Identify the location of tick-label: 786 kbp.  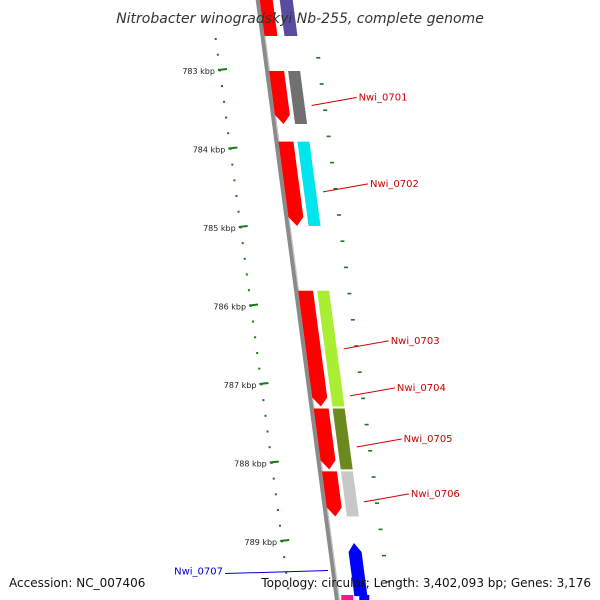
(229, 307).